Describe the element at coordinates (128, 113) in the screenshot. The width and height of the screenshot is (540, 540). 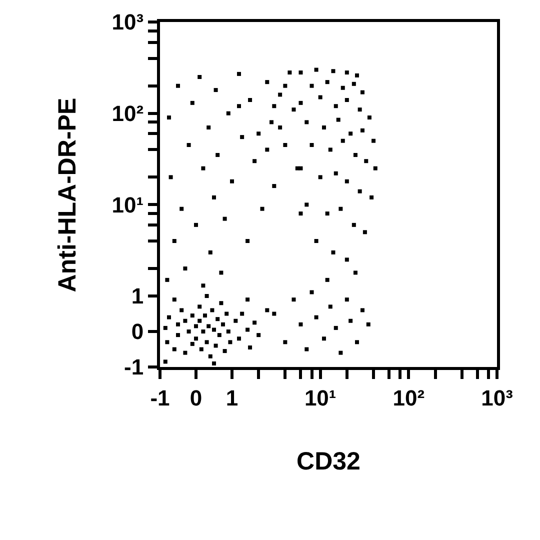
I see `y-tick-label: 10²` at that location.